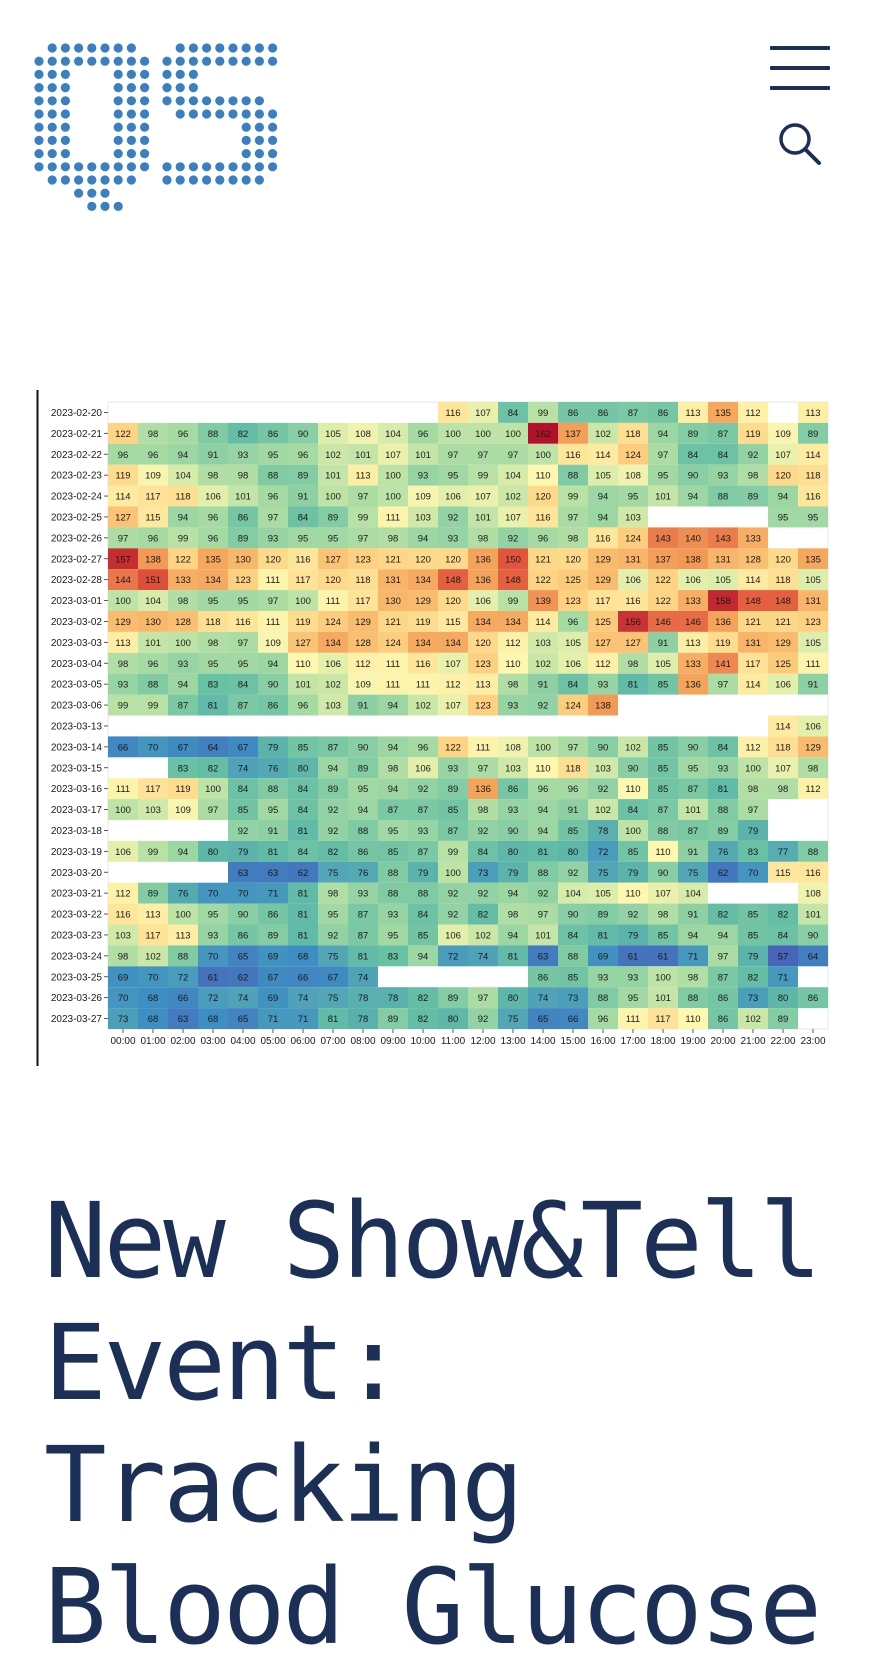 Image resolution: width=874 pixels, height=1668 pixels. Describe the element at coordinates (801, 145) in the screenshot. I see `search-button` at that location.